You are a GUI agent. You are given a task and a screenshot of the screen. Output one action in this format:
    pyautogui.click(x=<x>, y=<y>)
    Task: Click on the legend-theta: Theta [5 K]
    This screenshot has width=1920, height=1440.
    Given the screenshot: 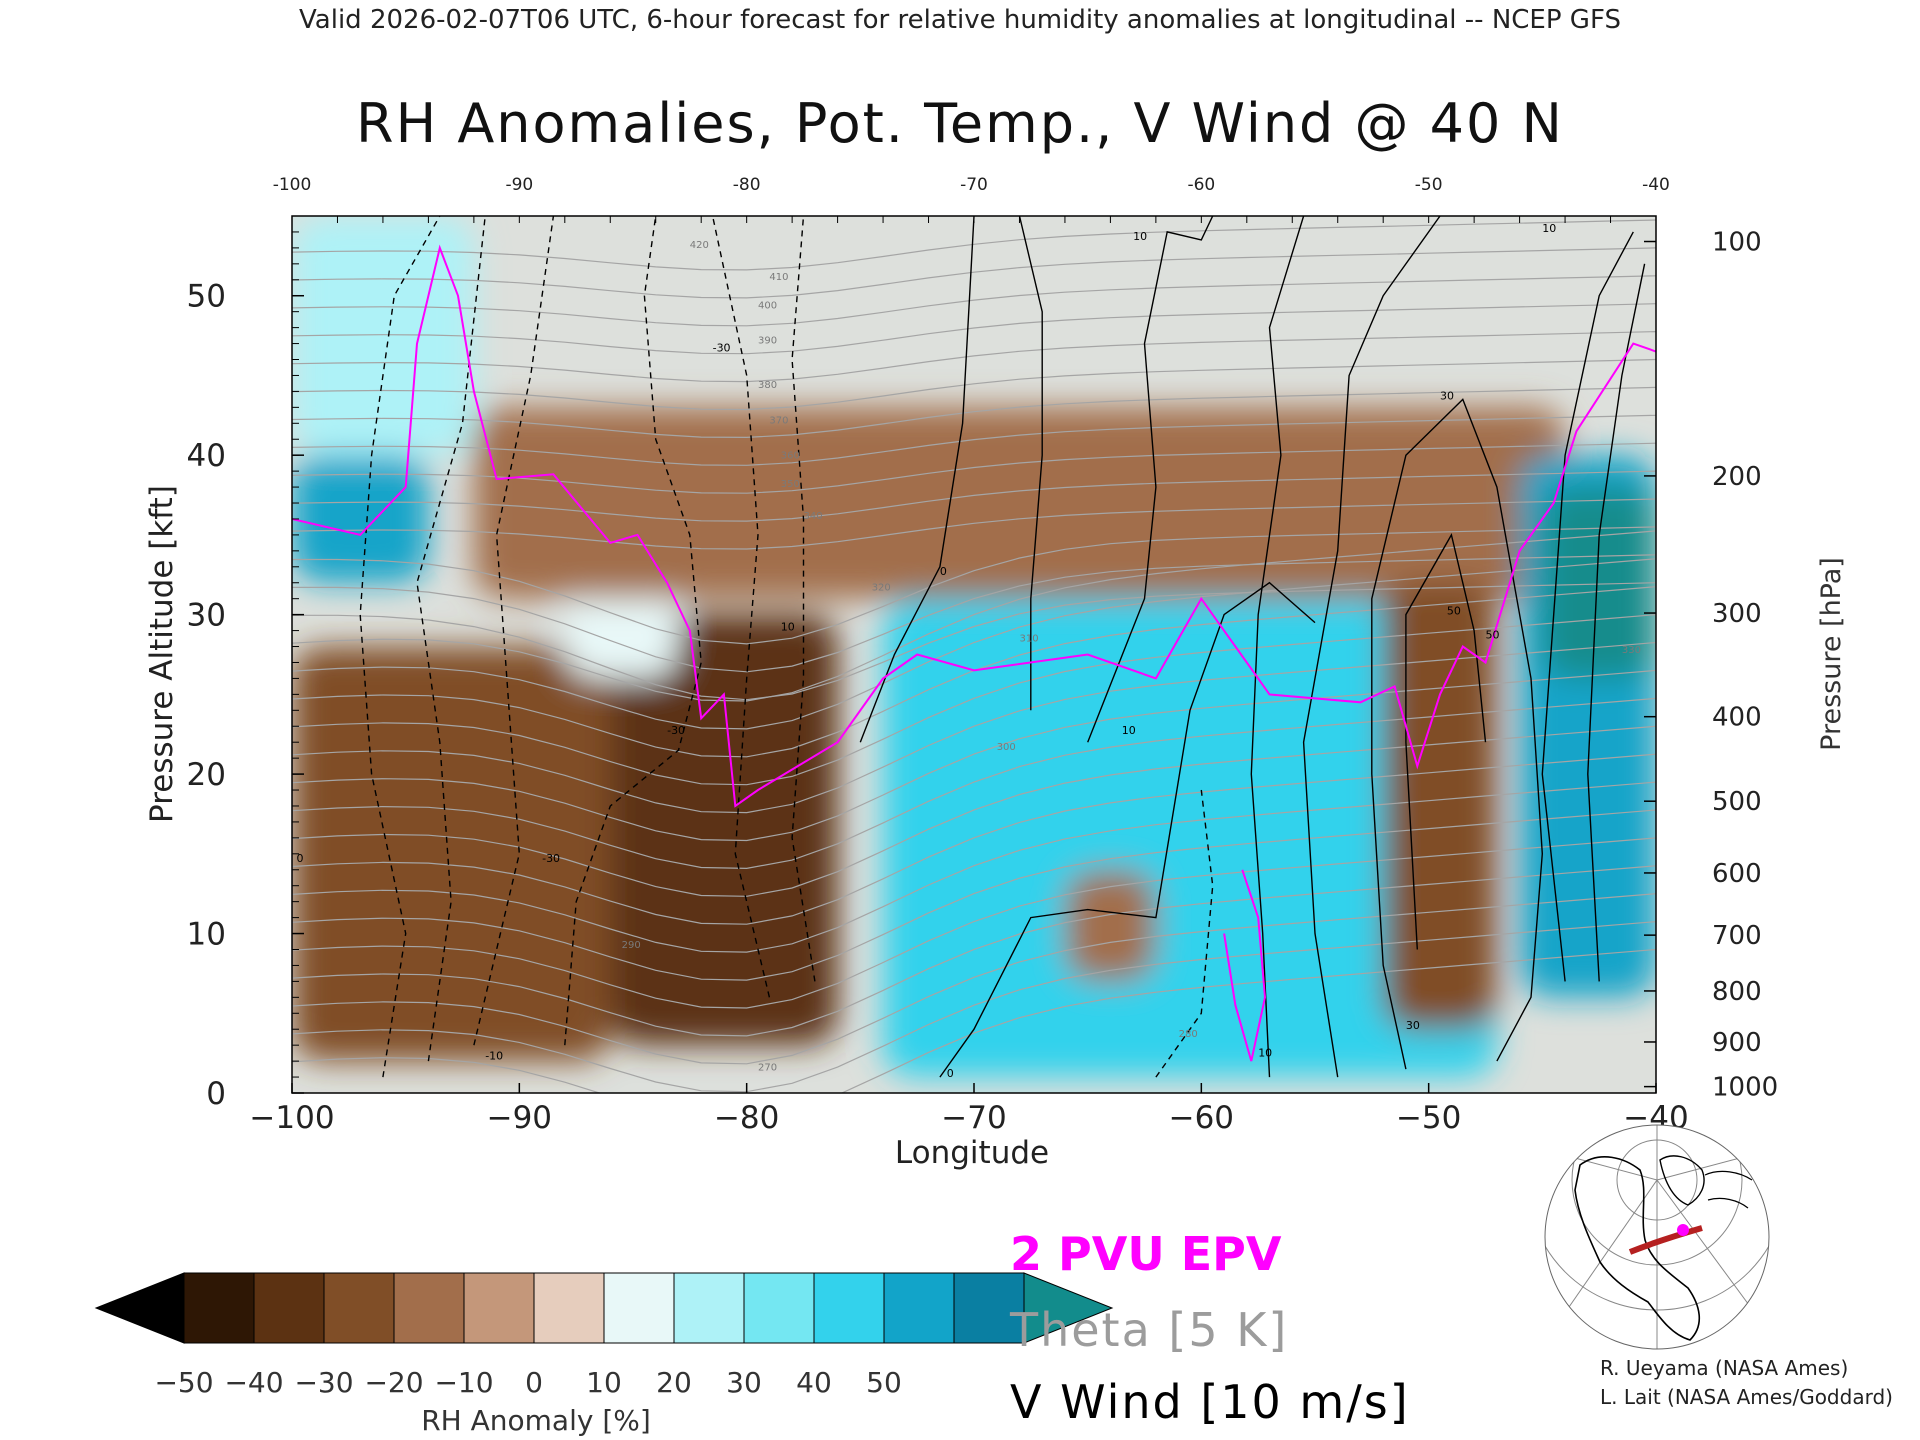 What is the action you would take?
    pyautogui.click(x=1148, y=1330)
    